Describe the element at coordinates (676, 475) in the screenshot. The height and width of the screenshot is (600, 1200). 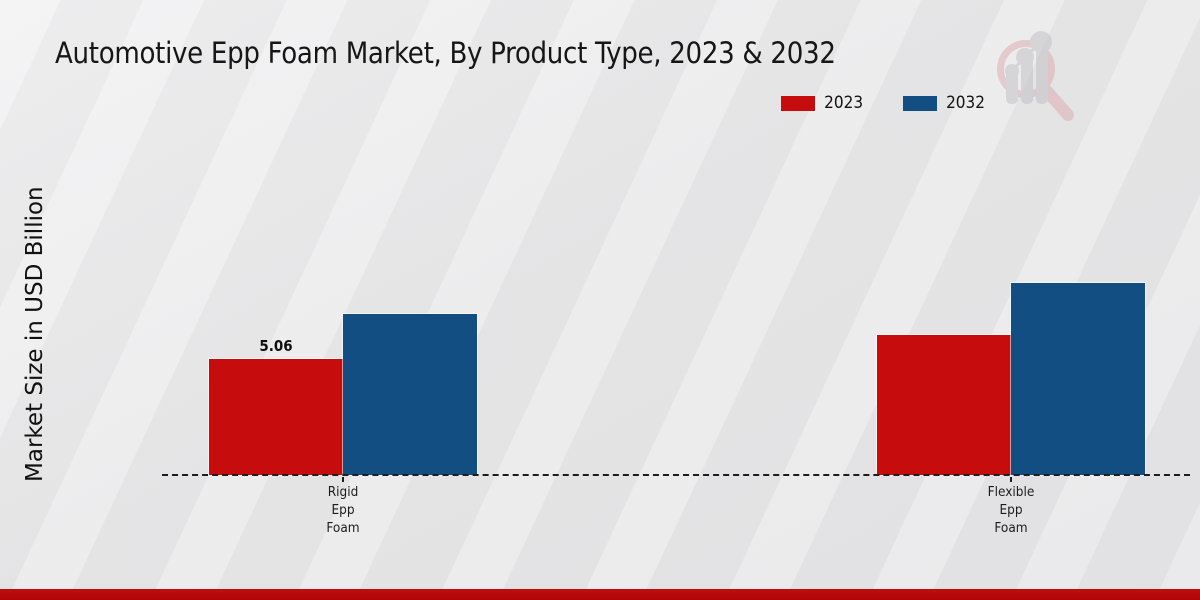
I see `x-axis-baseline` at that location.